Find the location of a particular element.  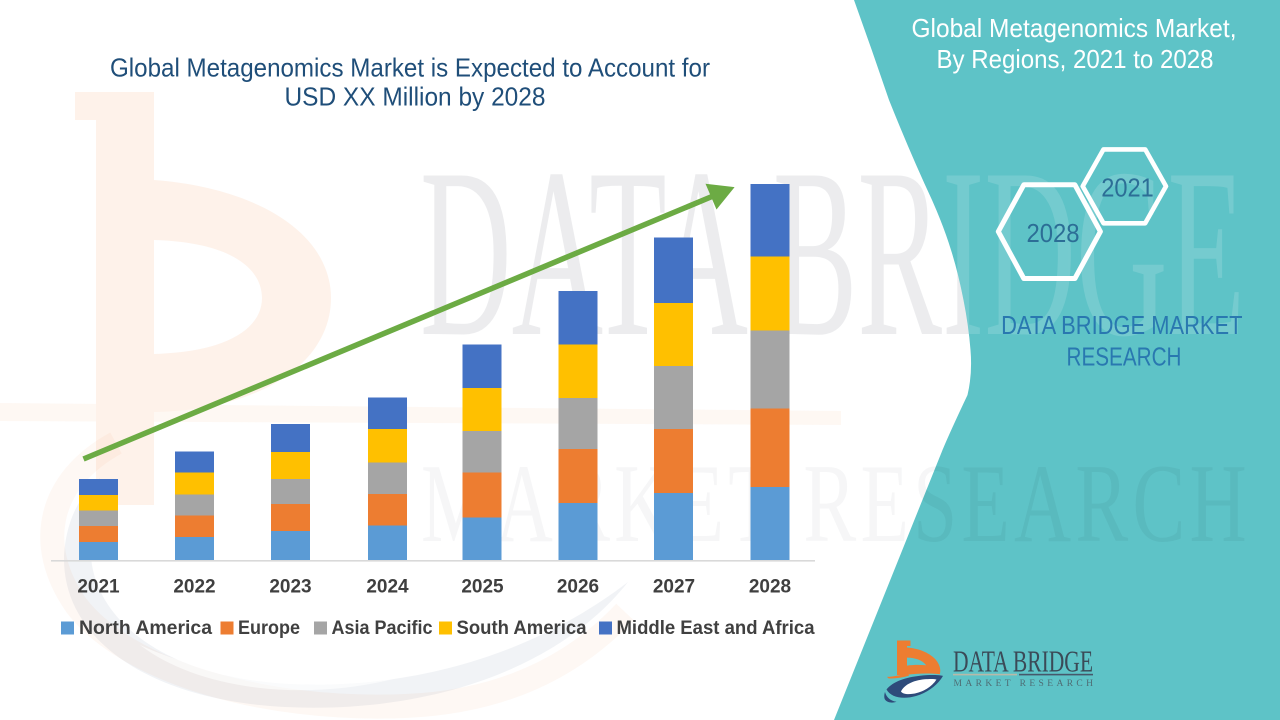

svg-text: USD XX Million by 2028 is located at coordinates (415, 97).